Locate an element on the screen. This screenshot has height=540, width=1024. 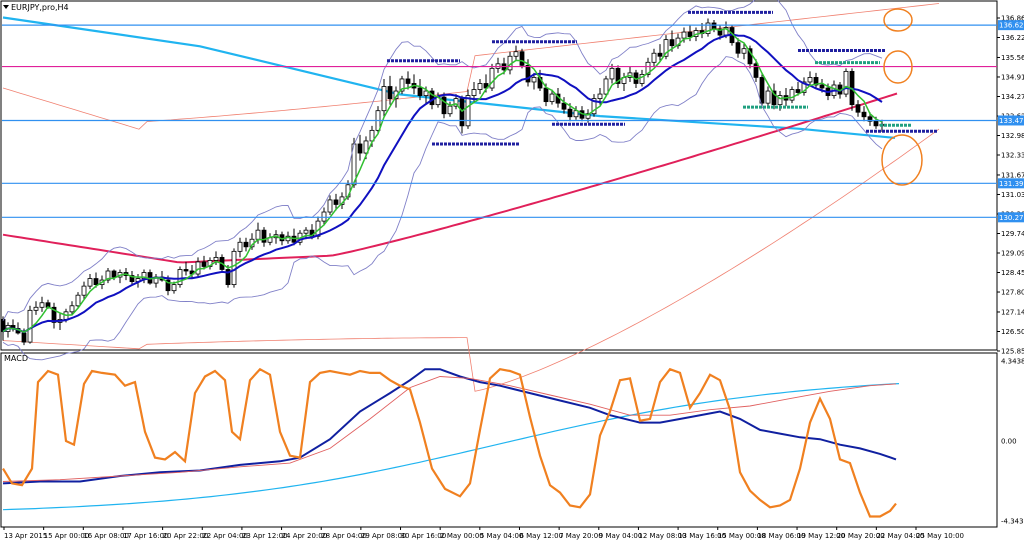
price-axis-label: 136.865 is located at coordinates (1012, 19).